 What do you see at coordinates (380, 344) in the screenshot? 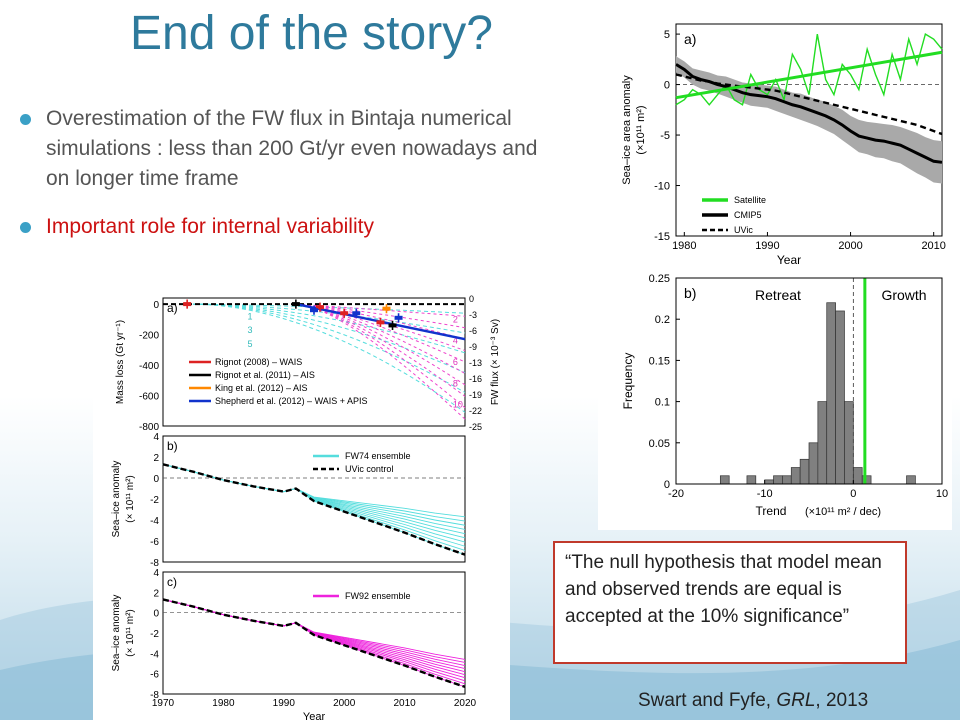
I see `magenta-fan-line` at bounding box center [380, 344].